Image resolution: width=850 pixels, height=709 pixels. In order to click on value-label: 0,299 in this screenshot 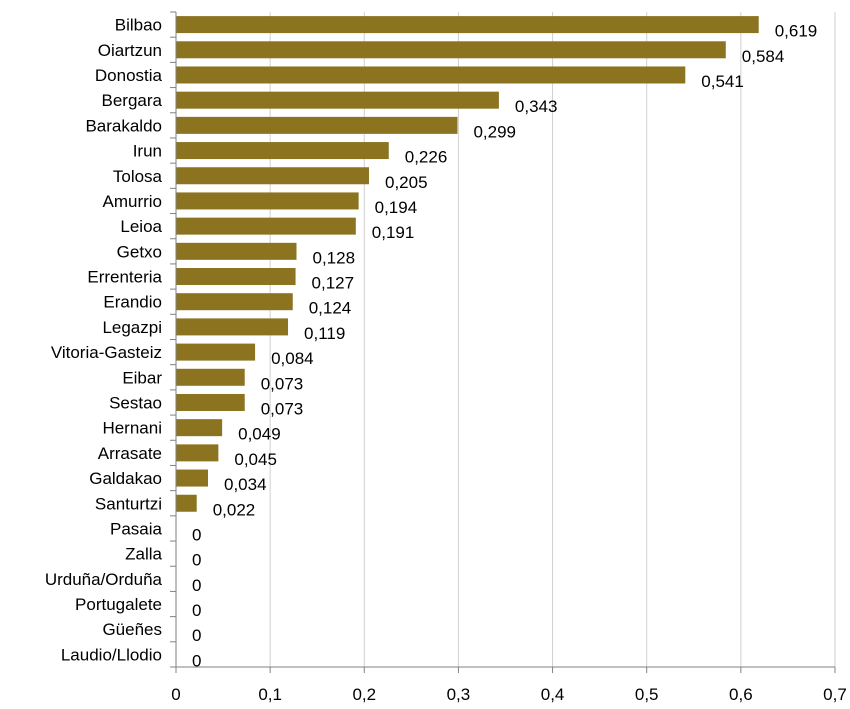, I will do `click(494, 131)`.